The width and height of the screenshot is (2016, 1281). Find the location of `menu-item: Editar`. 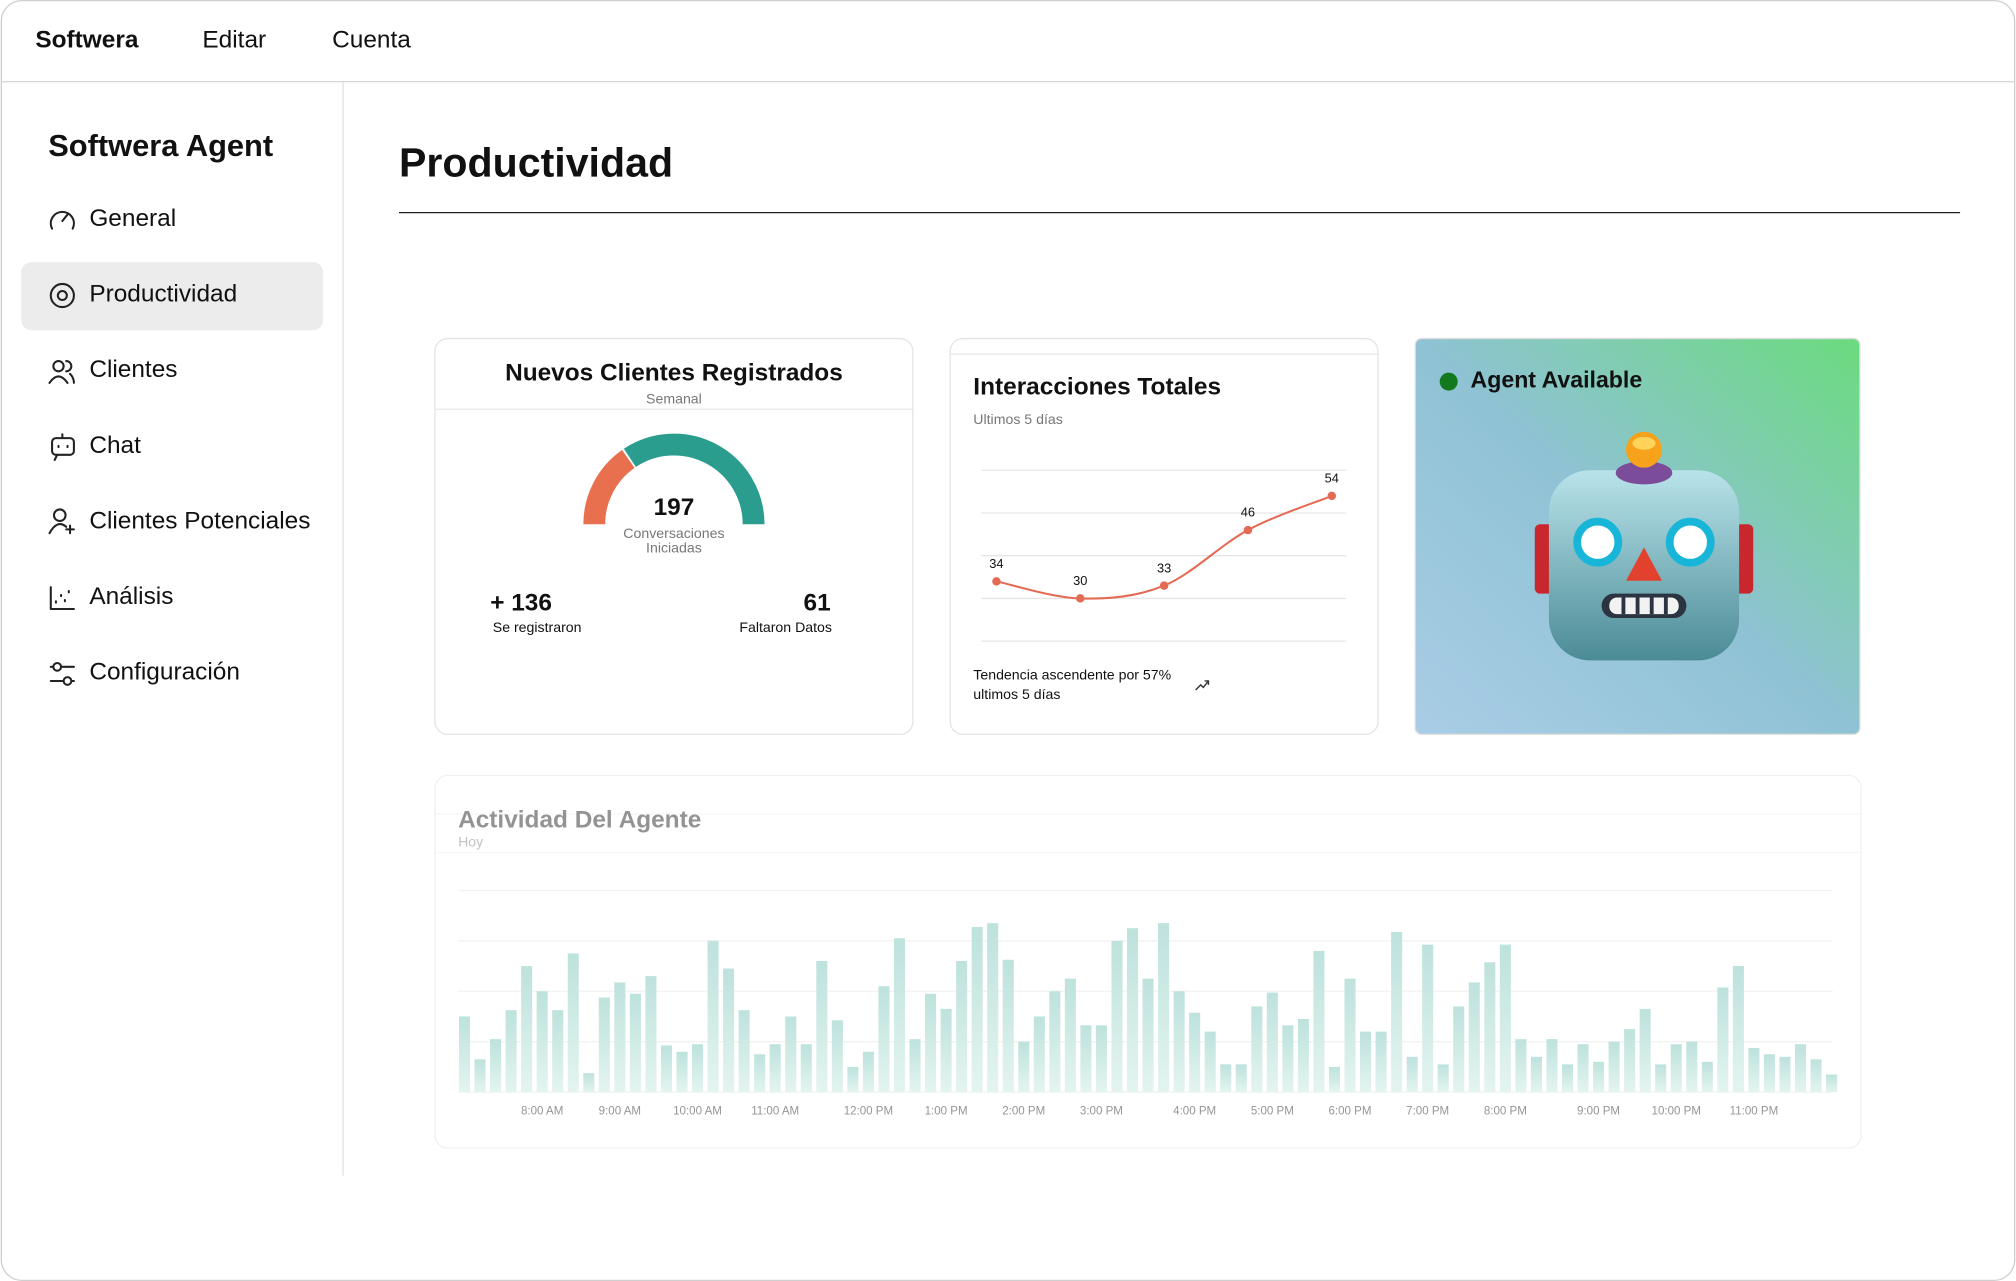

menu-item: Editar is located at coordinates (234, 40).